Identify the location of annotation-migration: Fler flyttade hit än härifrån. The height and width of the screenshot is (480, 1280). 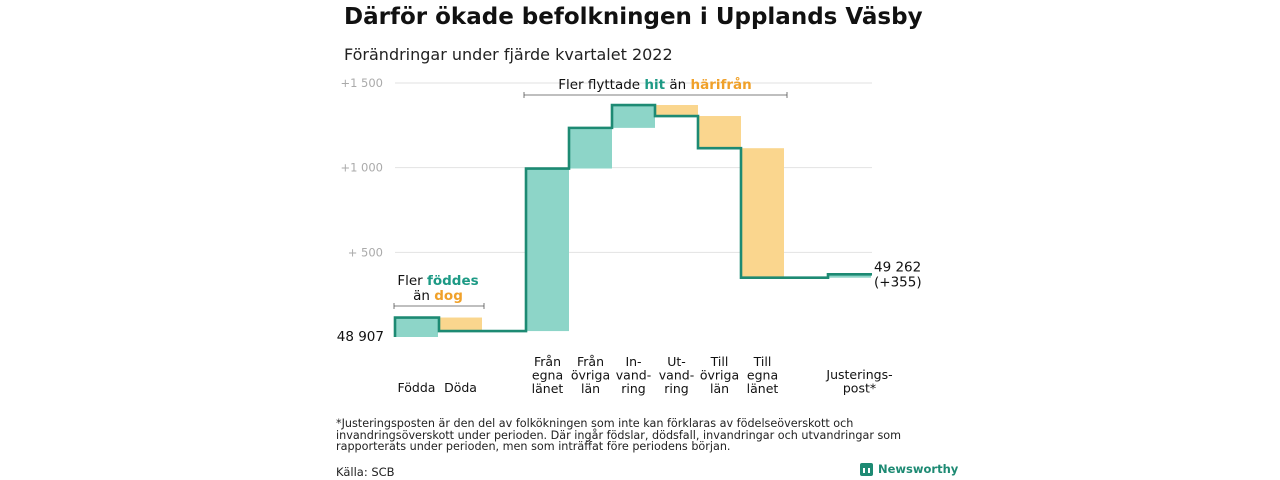
(655, 84).